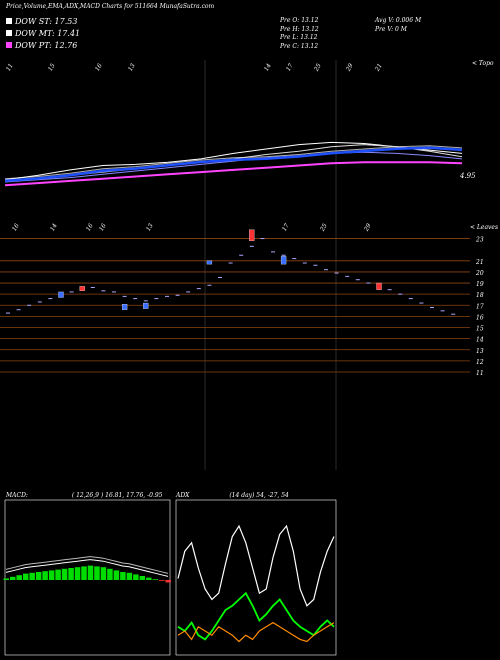  I want to click on price-tick-label-8: 14, so click(480, 340).